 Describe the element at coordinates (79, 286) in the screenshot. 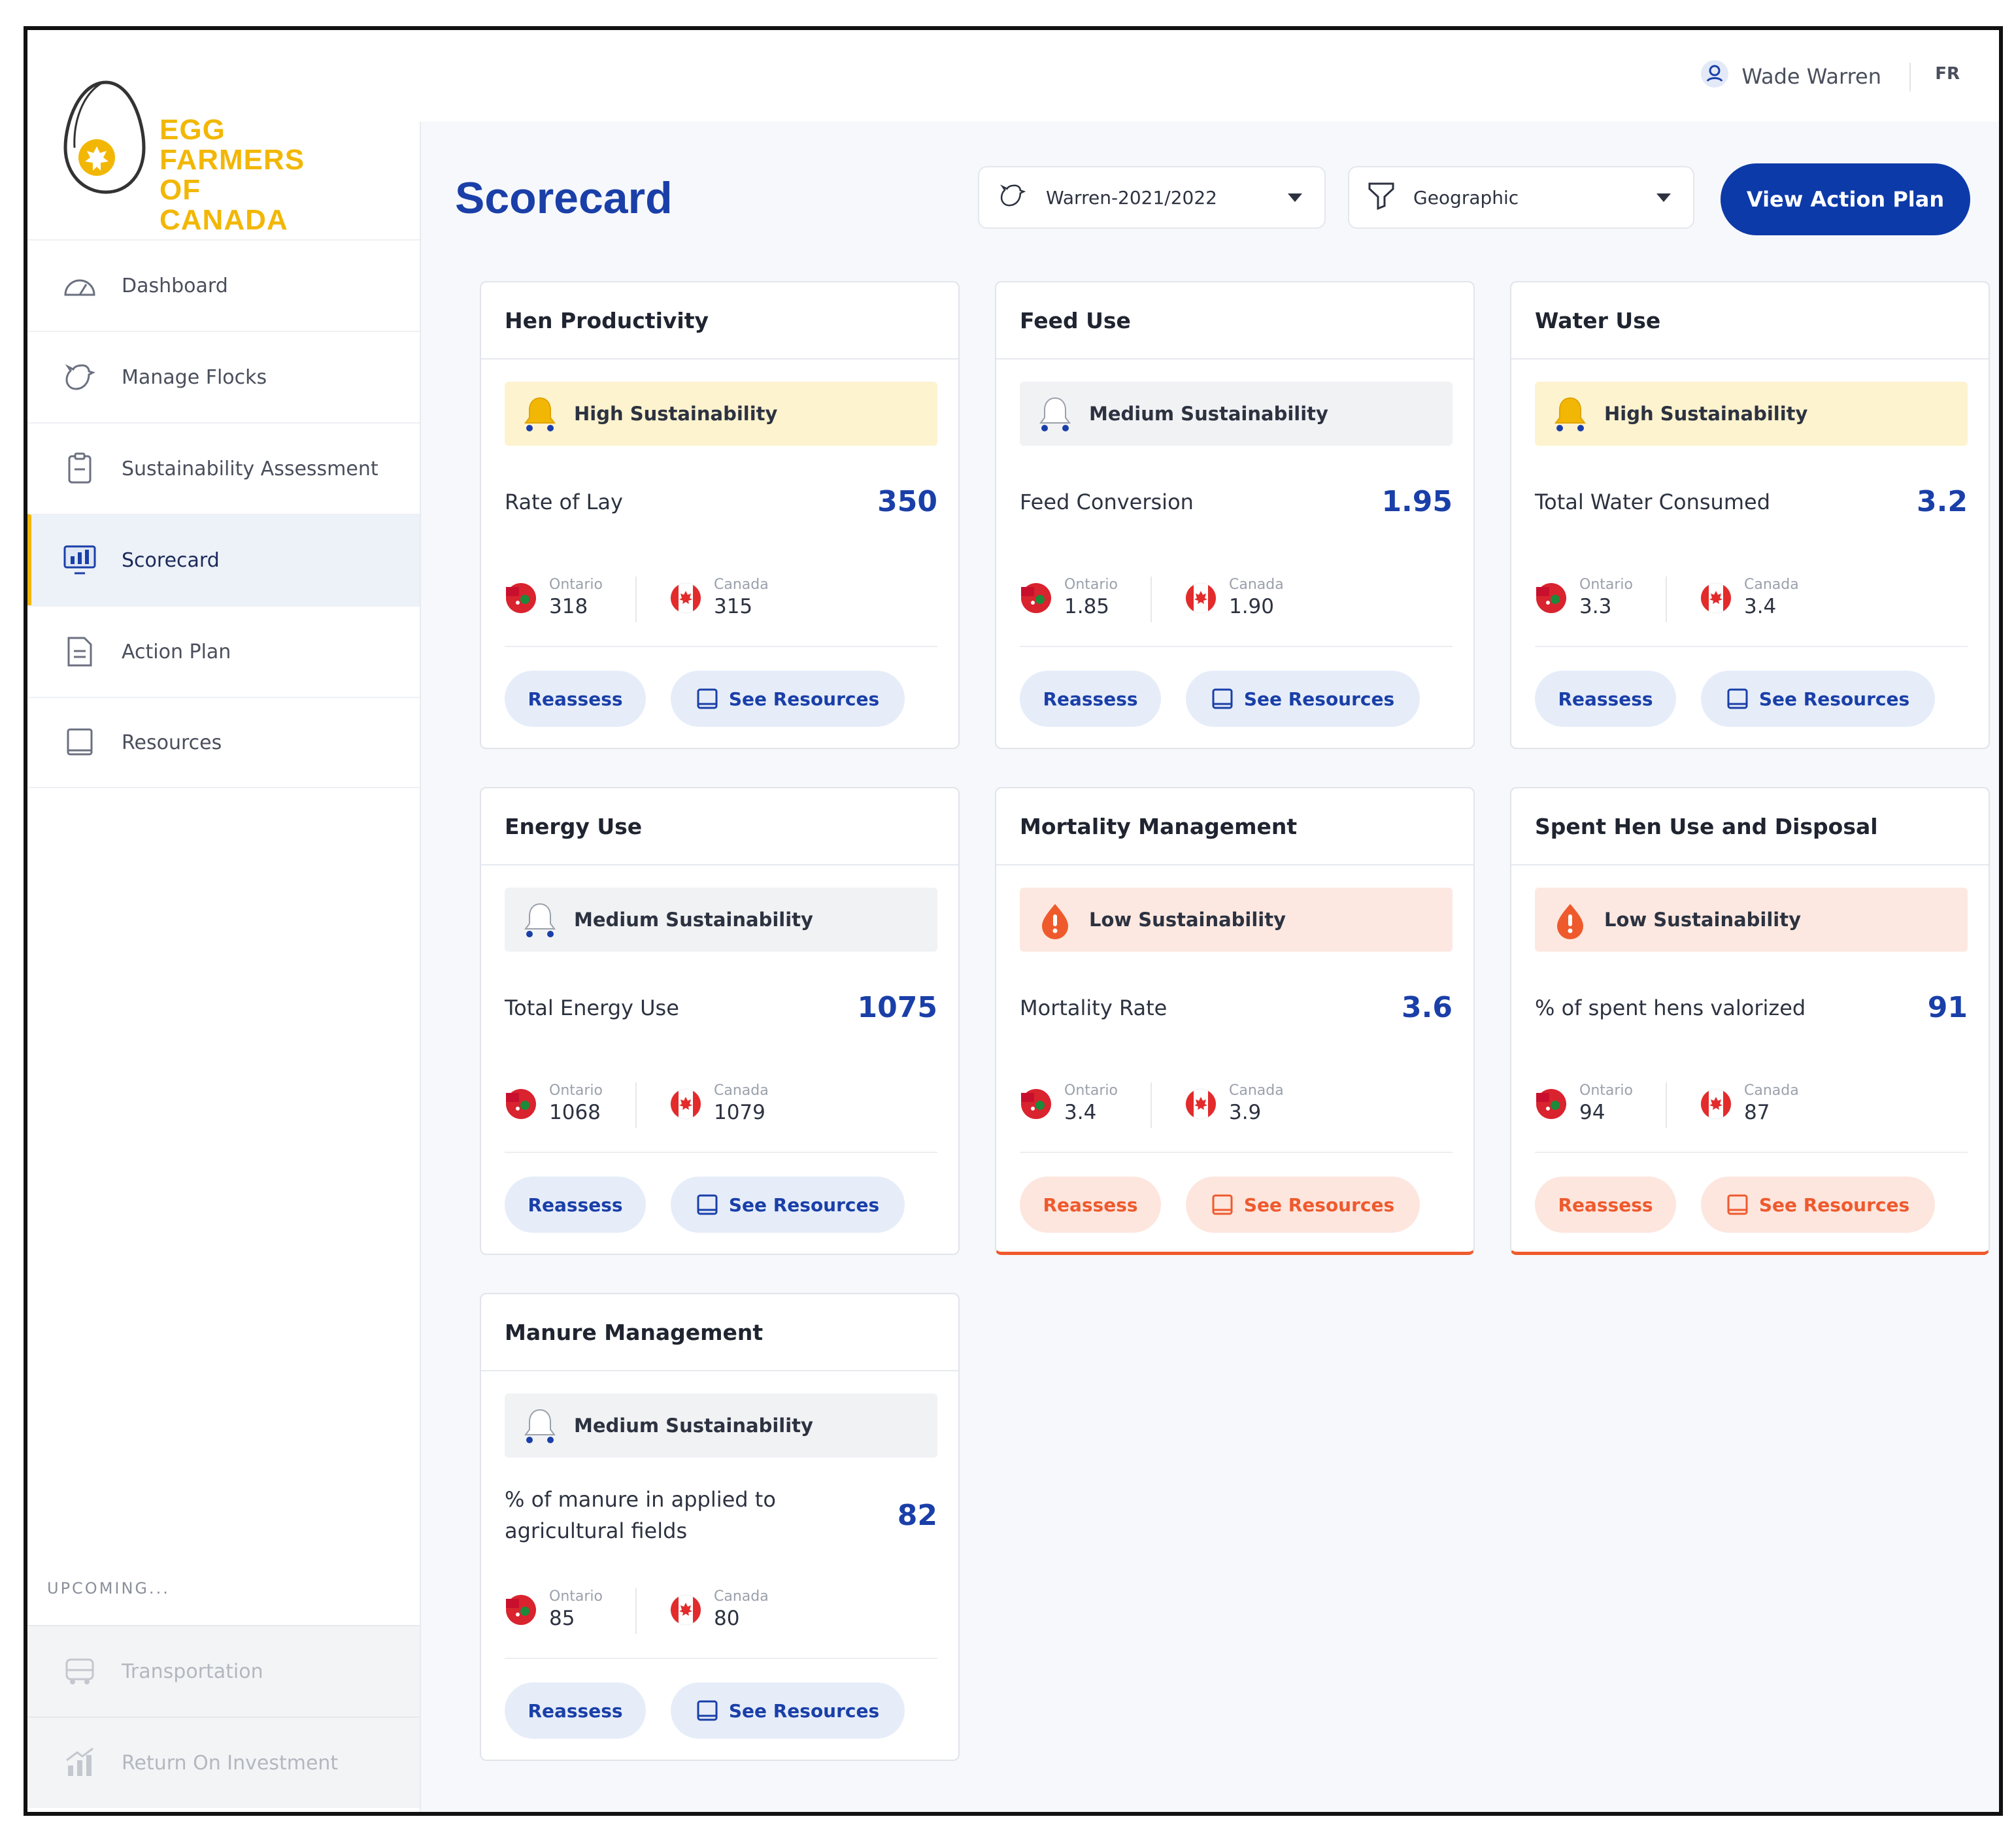

I see `gauge-icon` at that location.